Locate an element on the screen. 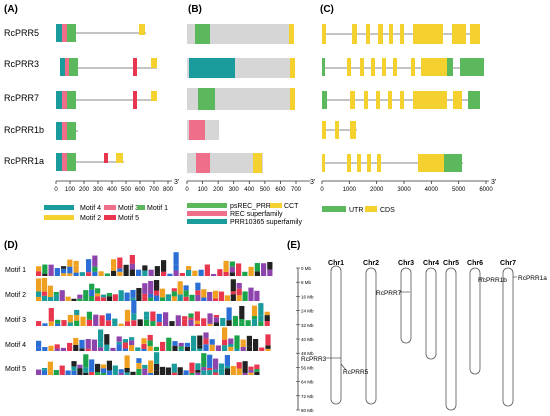 This screenshot has height=416, width=550. tick-label-b: 0 is located at coordinates (187, 190).